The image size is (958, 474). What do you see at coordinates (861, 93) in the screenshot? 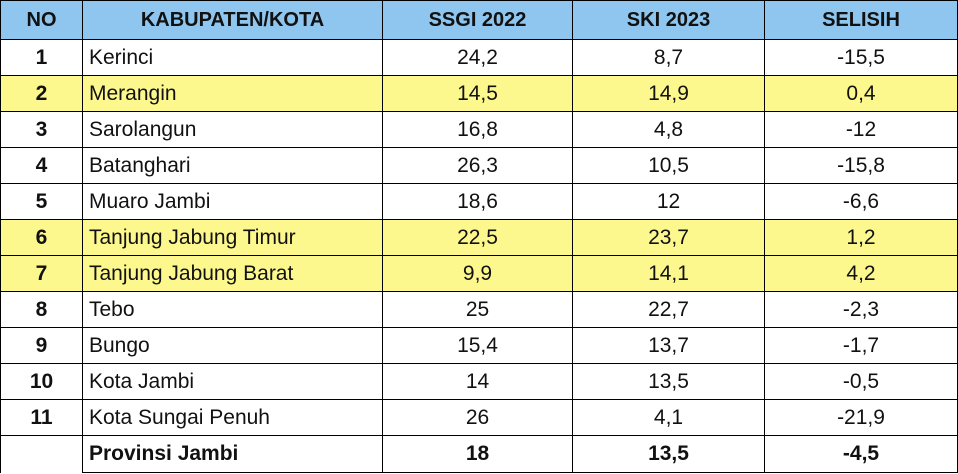
I see `cell-selisih: 0,4` at bounding box center [861, 93].